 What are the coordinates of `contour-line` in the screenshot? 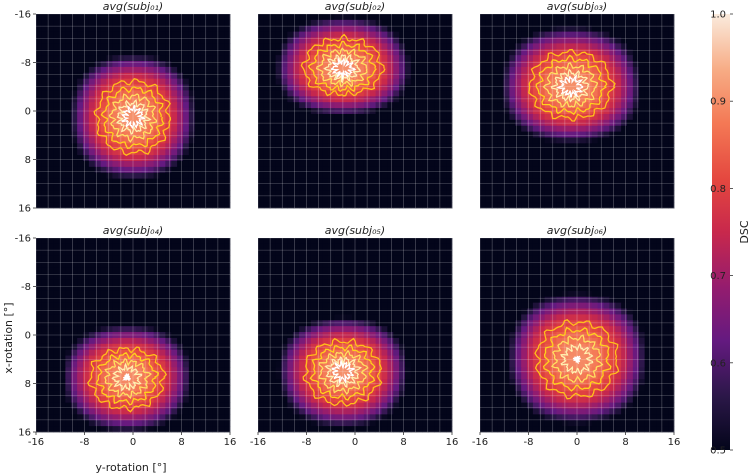 It's located at (126, 377).